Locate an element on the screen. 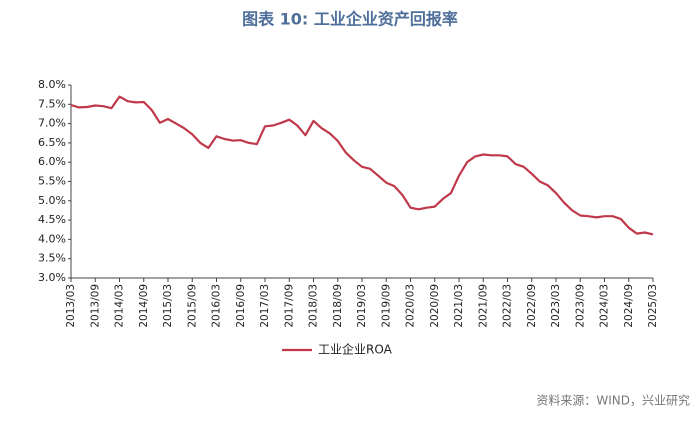 The image size is (700, 422). x-tick-label: 2014/03 is located at coordinates (120, 306).